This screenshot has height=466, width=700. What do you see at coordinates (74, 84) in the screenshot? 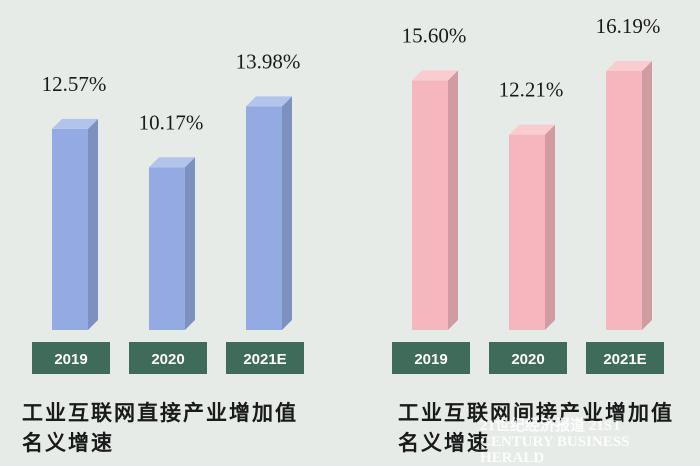
I see `data-label: 12.57%` at bounding box center [74, 84].